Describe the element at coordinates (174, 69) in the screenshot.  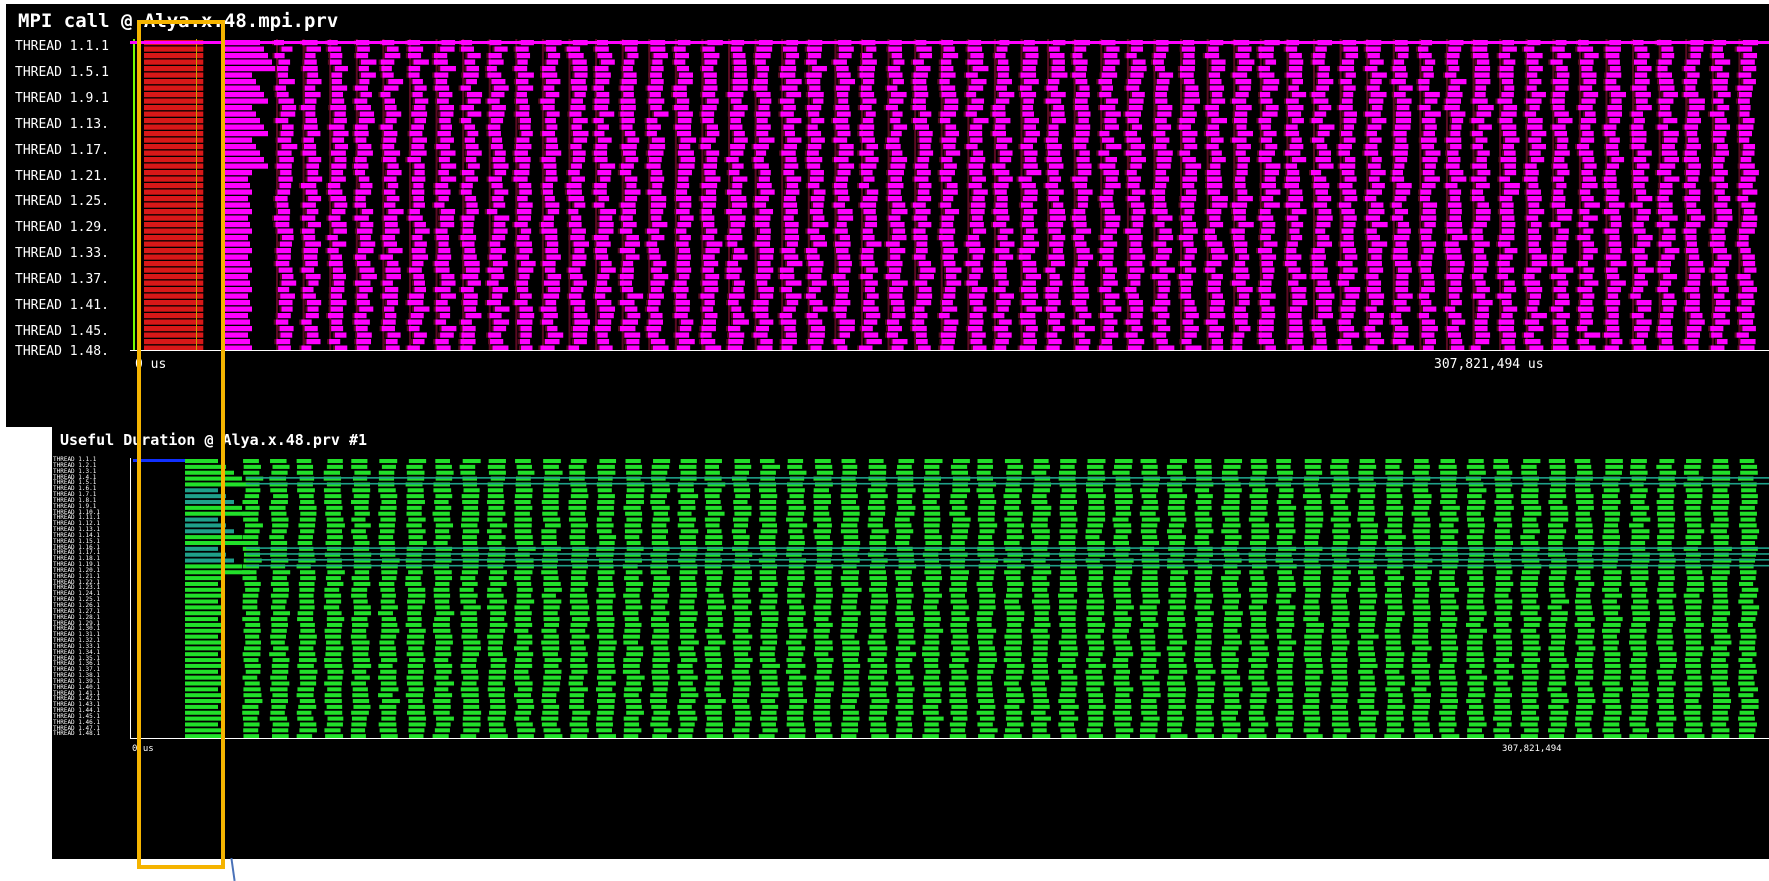
I see `init-mpi-call-segment` at that location.